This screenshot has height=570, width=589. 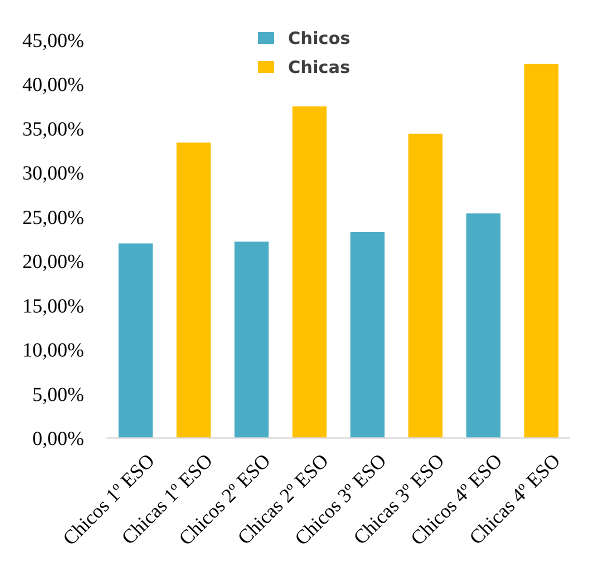 What do you see at coordinates (53, 351) in the screenshot?
I see `y-tick-label: 10,00%` at bounding box center [53, 351].